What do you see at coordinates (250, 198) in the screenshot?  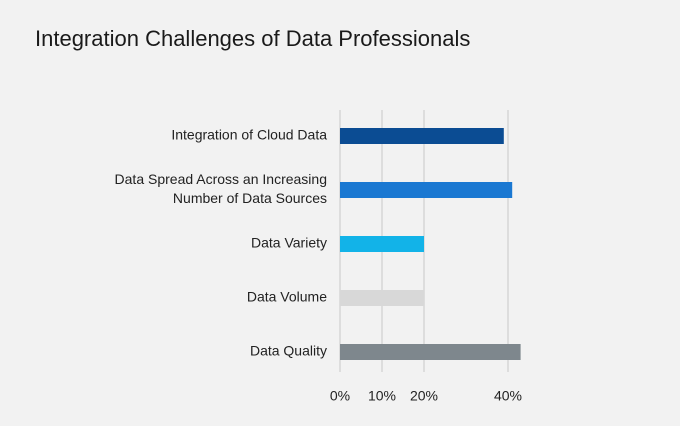 I see `y-tick-label: Number of Data Sources` at bounding box center [250, 198].